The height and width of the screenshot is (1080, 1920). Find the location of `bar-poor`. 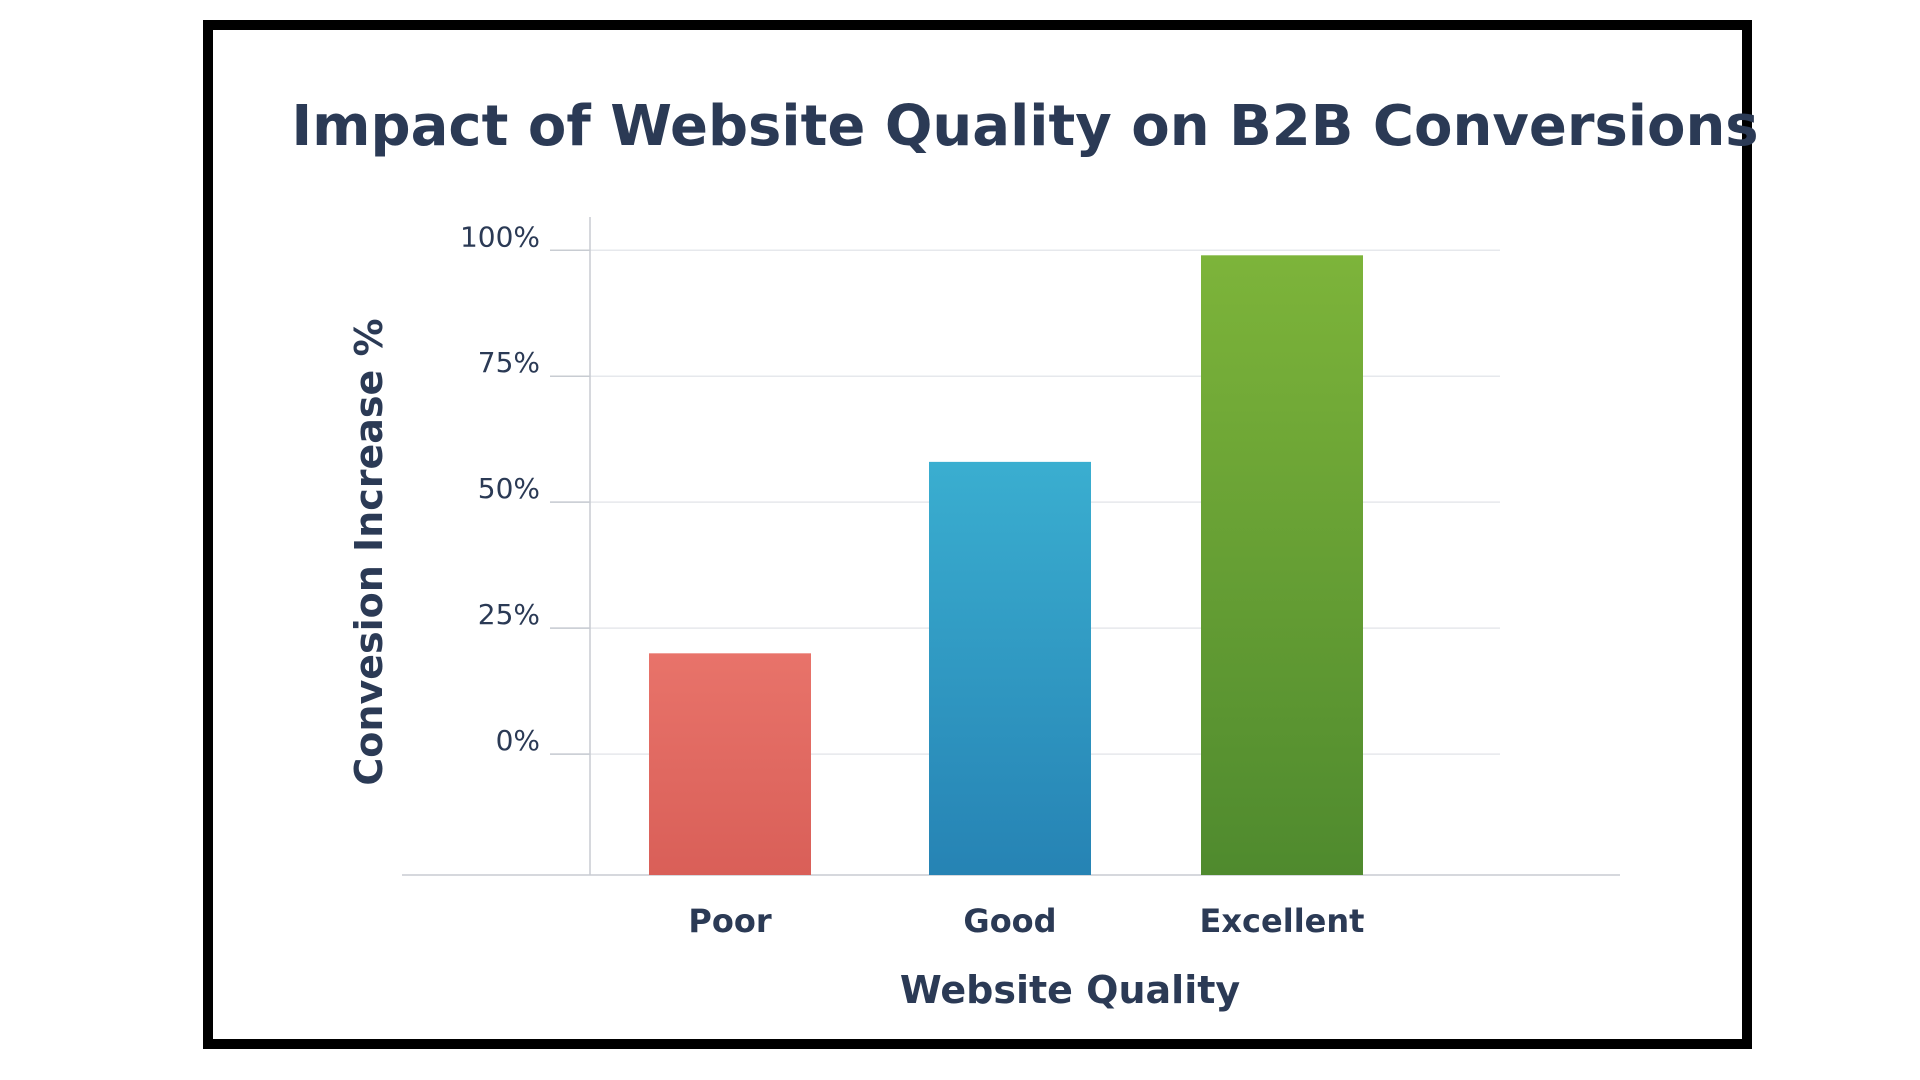

bar-poor is located at coordinates (730, 764).